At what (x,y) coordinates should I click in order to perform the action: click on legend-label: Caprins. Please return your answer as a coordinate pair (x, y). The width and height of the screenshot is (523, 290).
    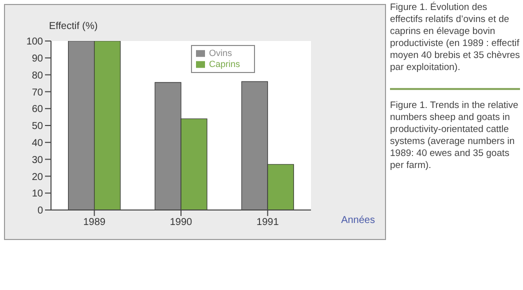
    Looking at the image, I should click on (224, 64).